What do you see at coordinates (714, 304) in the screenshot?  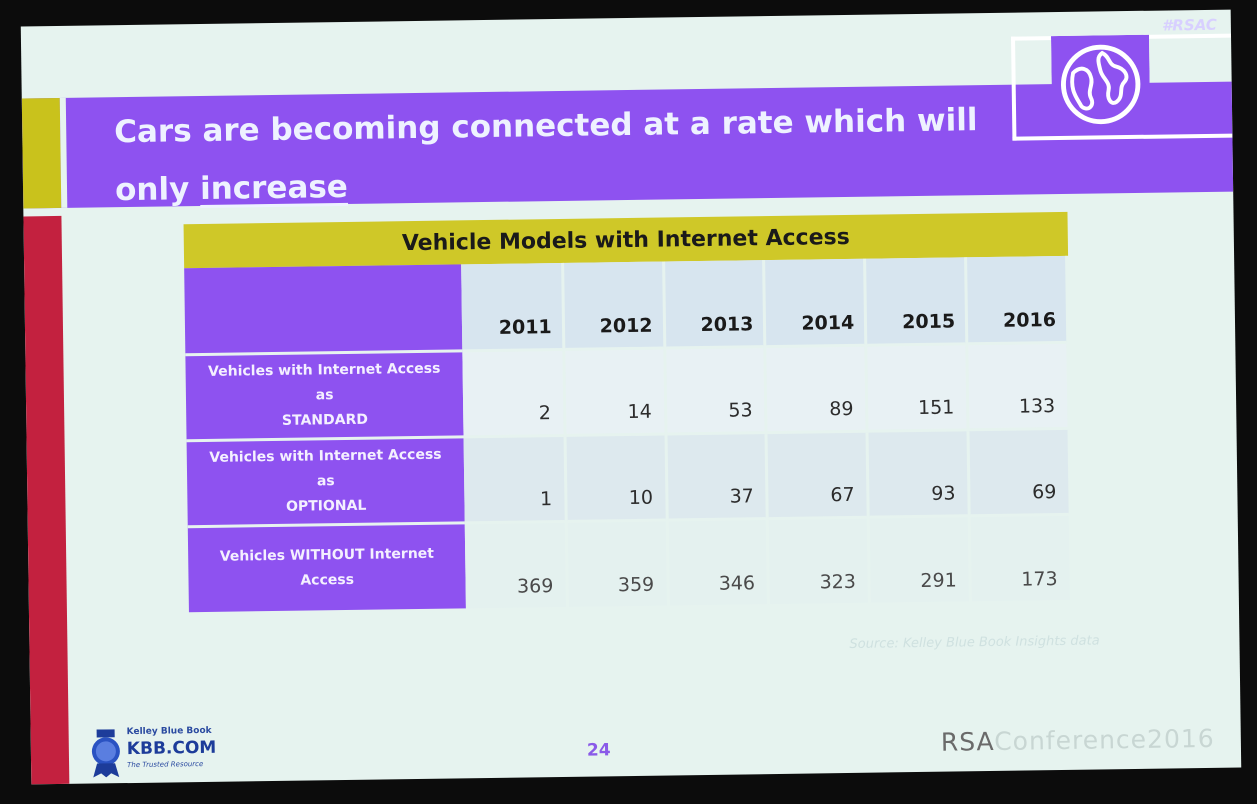 I see `year-header: 2013` at bounding box center [714, 304].